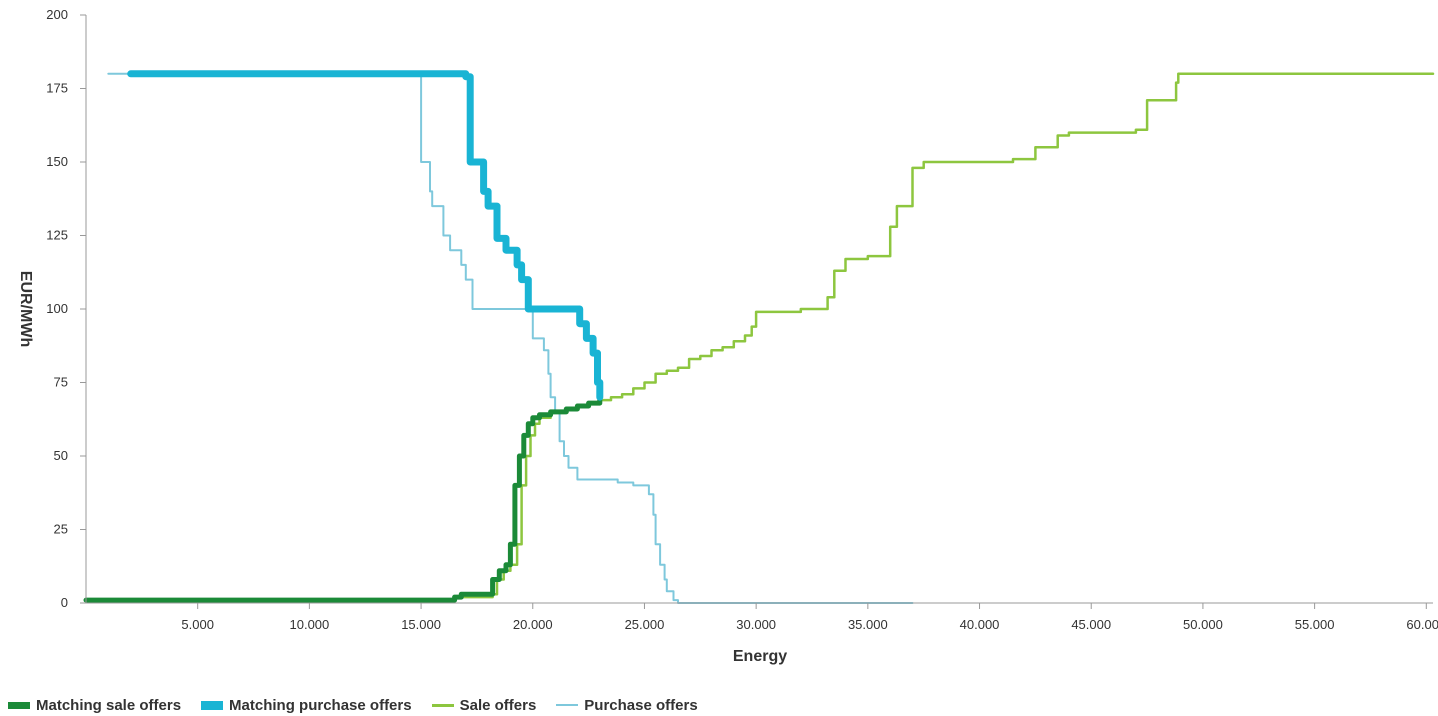 The image size is (1438, 716). Describe the element at coordinates (756, 624) in the screenshot. I see `x-tick-label: 30.000` at that location.